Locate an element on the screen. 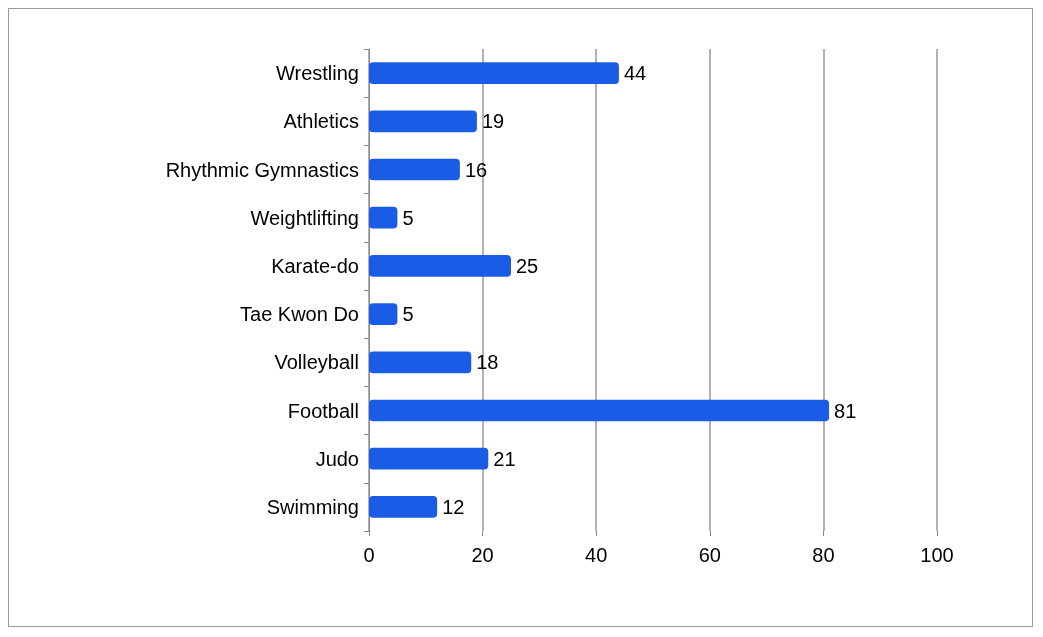  data-label: 12 is located at coordinates (453, 506).